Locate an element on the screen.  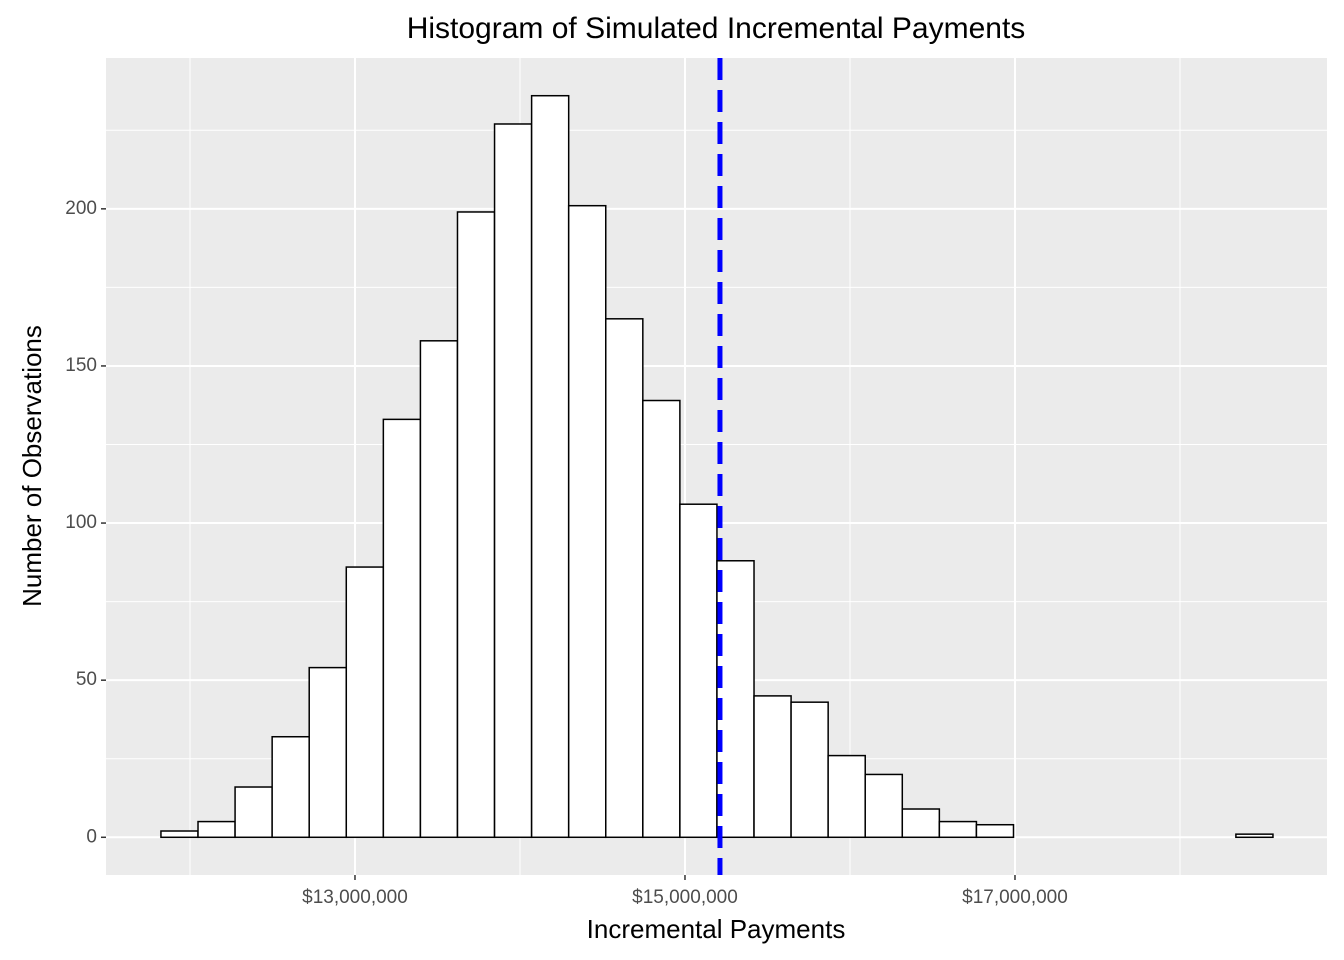
y-tick-label: 150 is located at coordinates (81, 365).